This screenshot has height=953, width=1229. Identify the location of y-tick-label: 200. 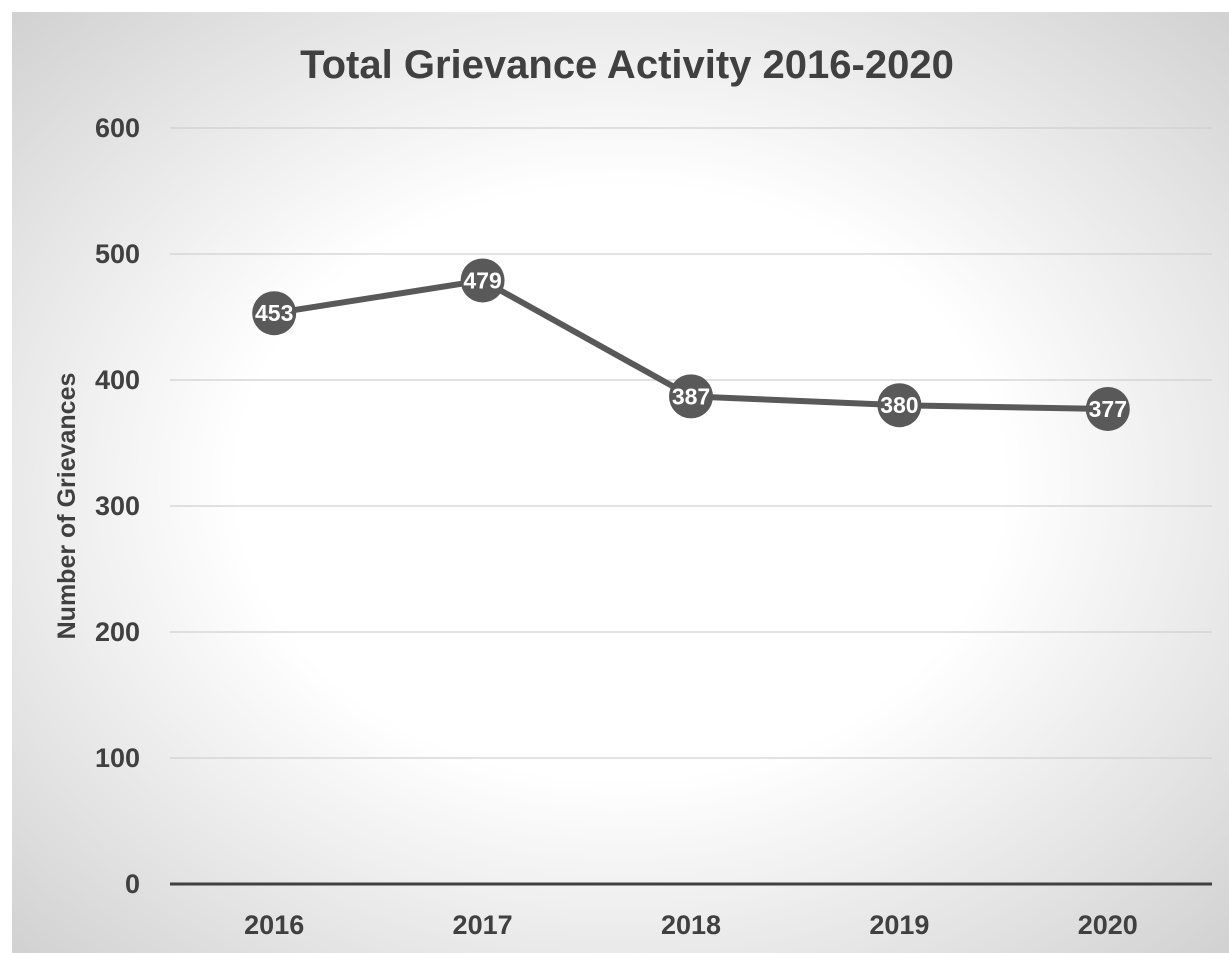
(117, 632).